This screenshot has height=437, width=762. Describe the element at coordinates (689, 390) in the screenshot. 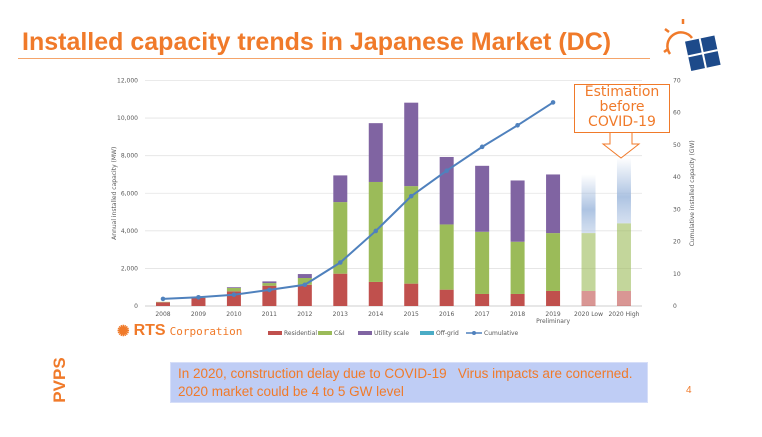

I see `page-number: 4` at that location.